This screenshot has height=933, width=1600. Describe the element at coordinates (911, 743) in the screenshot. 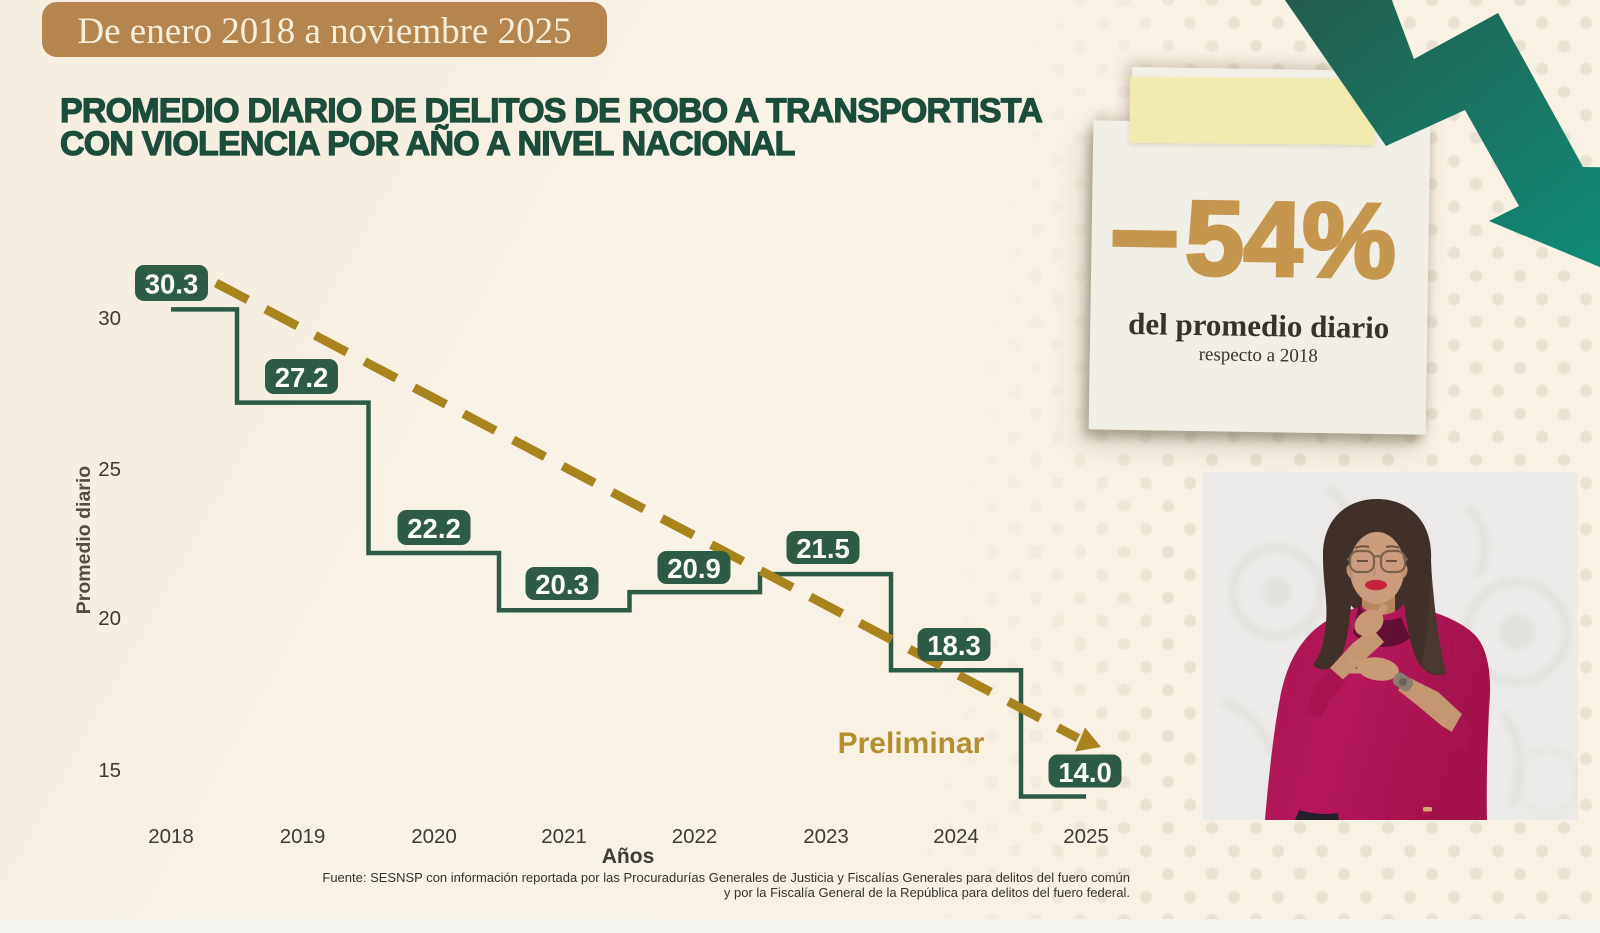

I see `svg-text: Preliminar` at that location.